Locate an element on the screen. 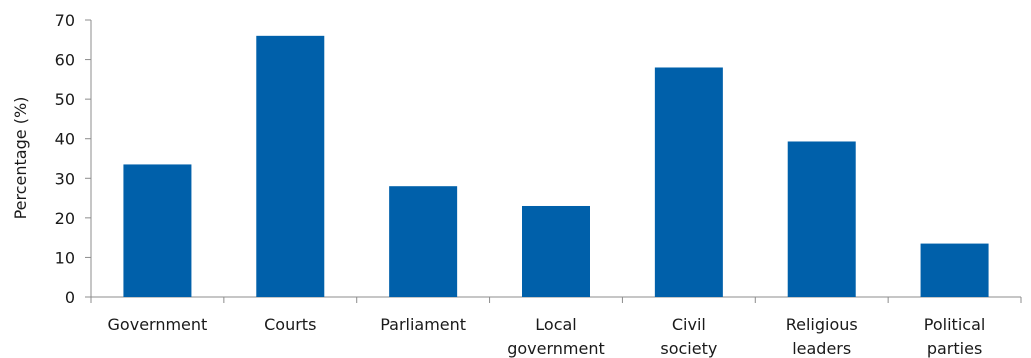 The image size is (1031, 358). x-tick-label: Local is located at coordinates (555, 324).